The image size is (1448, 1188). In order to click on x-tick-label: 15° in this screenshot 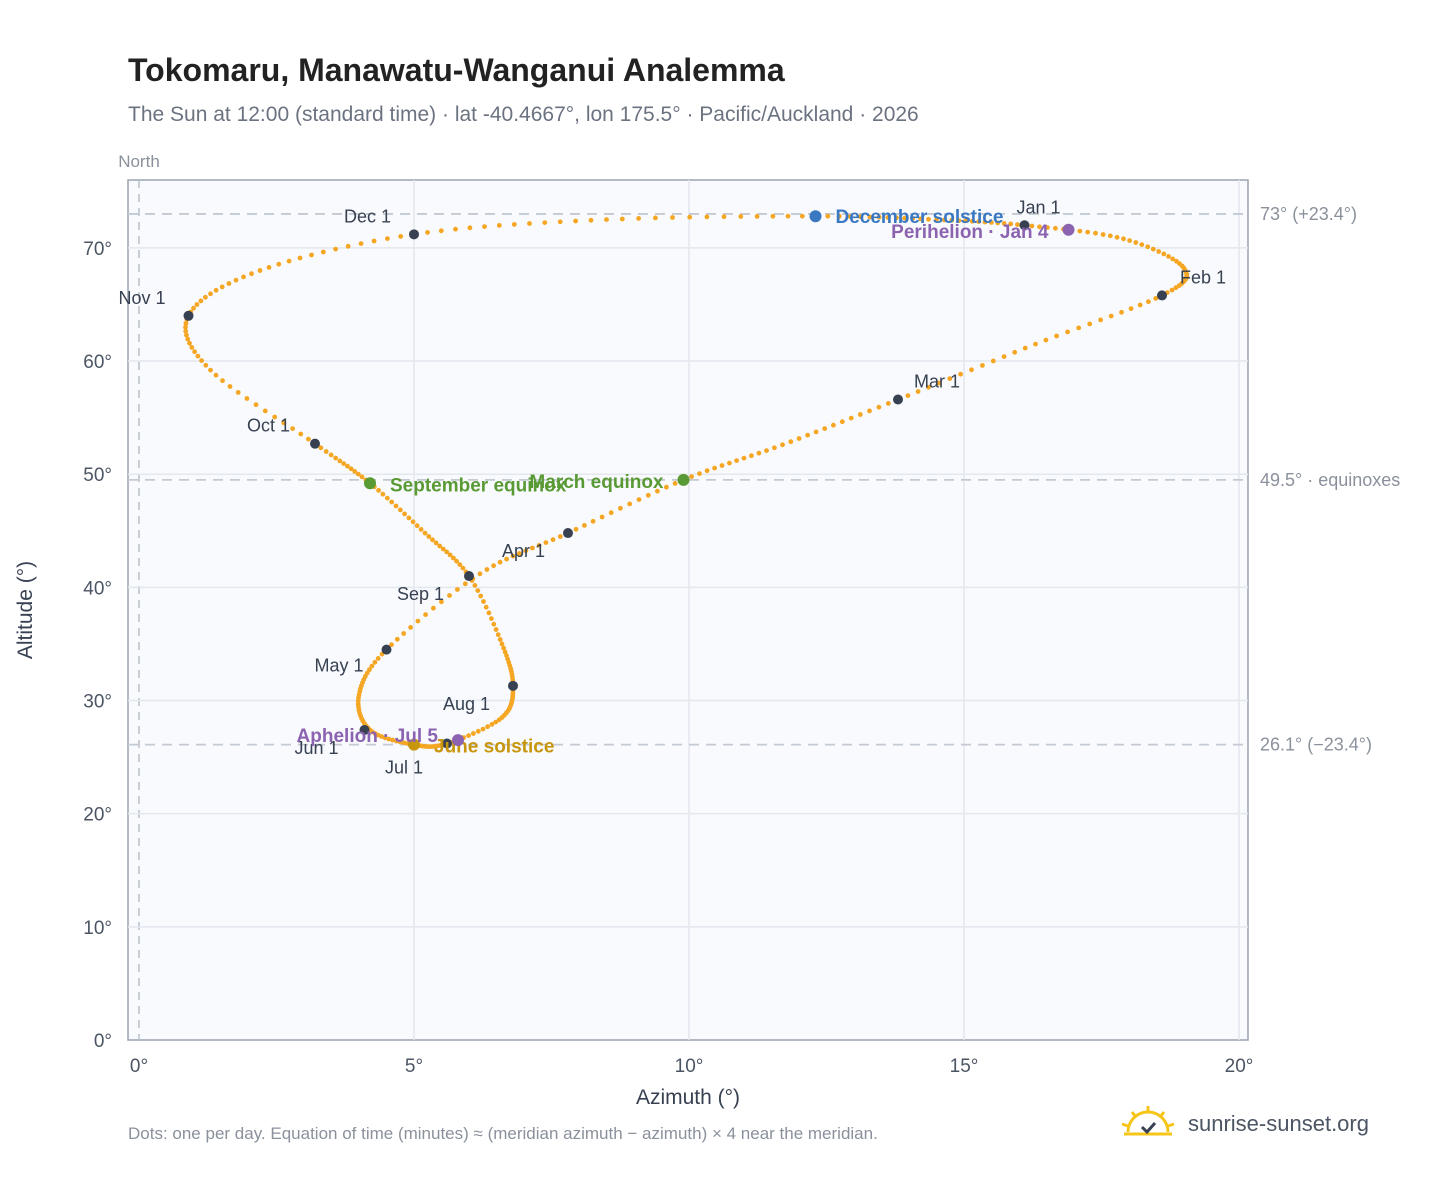, I will do `click(964, 1066)`.